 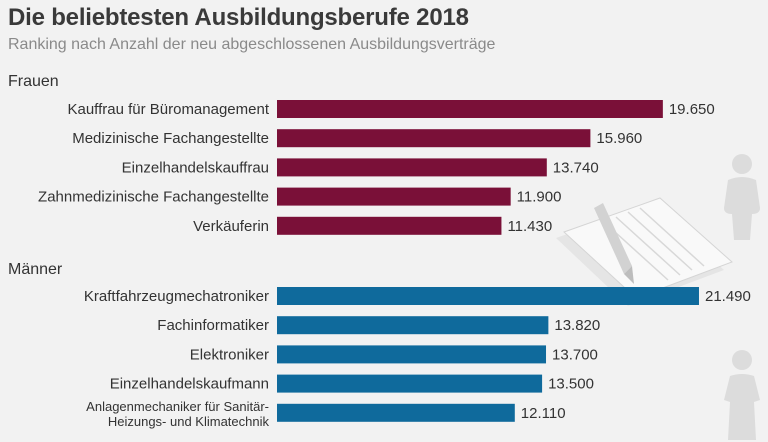 What do you see at coordinates (539, 197) in the screenshot?
I see `value-label: 11.900` at bounding box center [539, 197].